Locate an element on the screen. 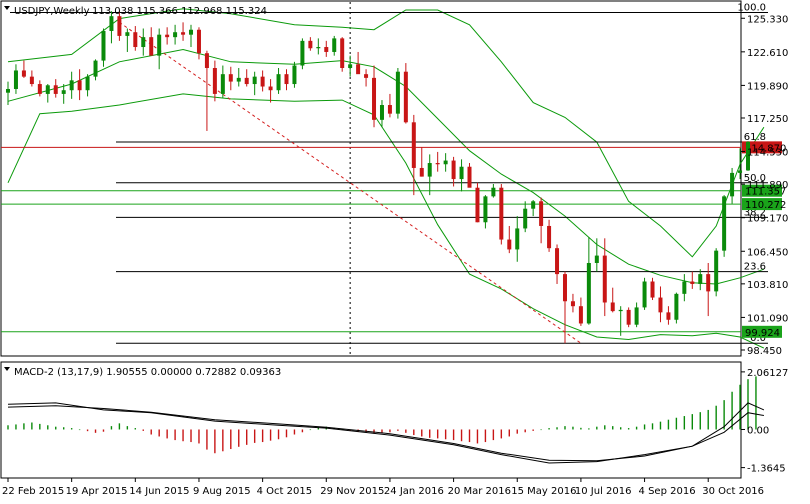 The image size is (810, 504). price-tag-label: 114.870 is located at coordinates (765, 148).